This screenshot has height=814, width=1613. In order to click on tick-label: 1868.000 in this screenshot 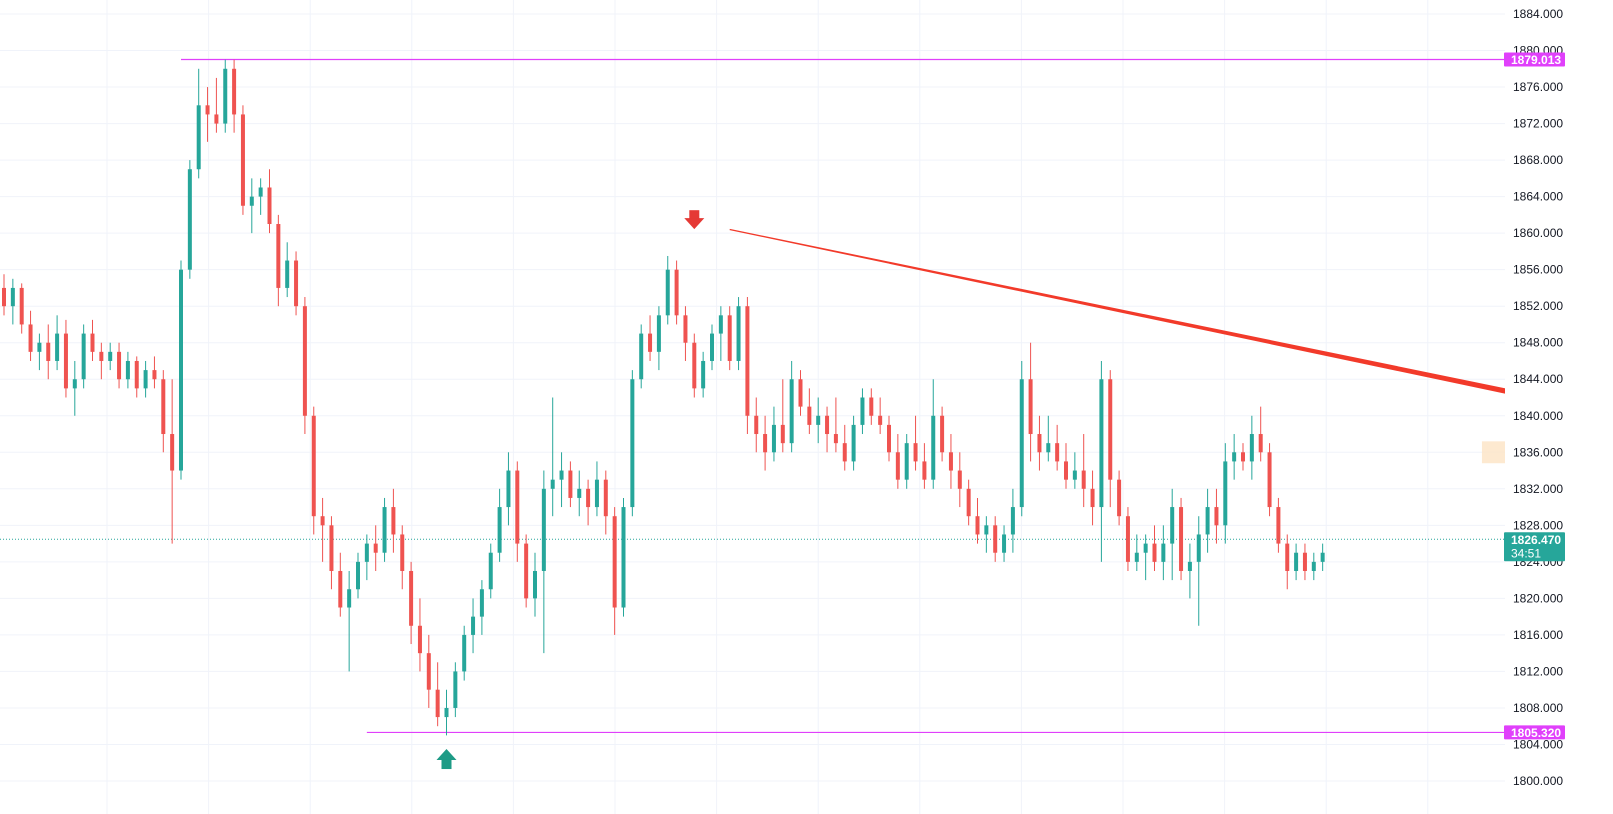, I will do `click(1538, 160)`.